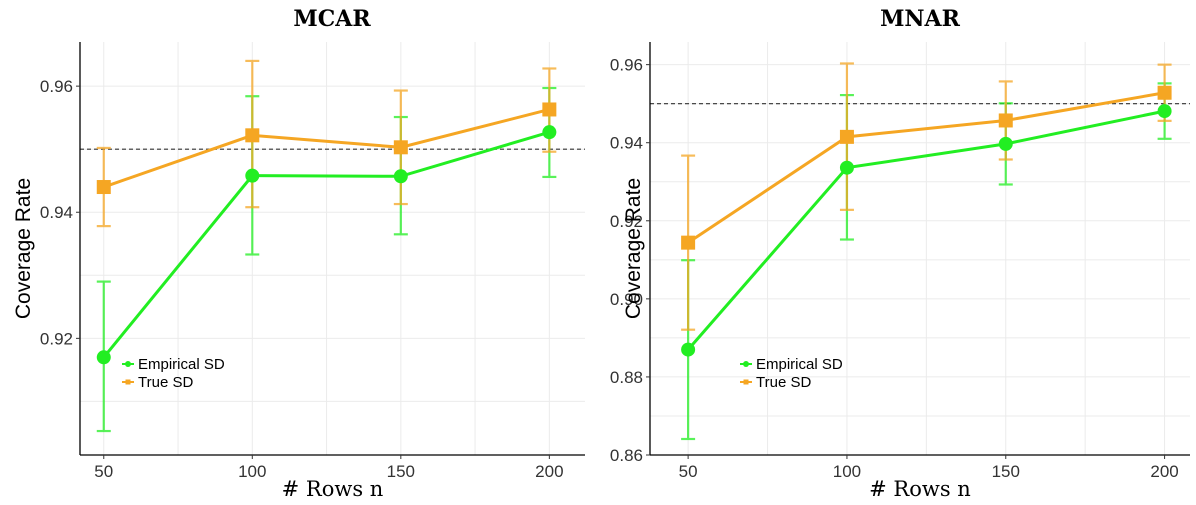 This screenshot has width=1196, height=505. Describe the element at coordinates (626, 455) in the screenshot. I see `y-tick-label: 0.86` at that location.